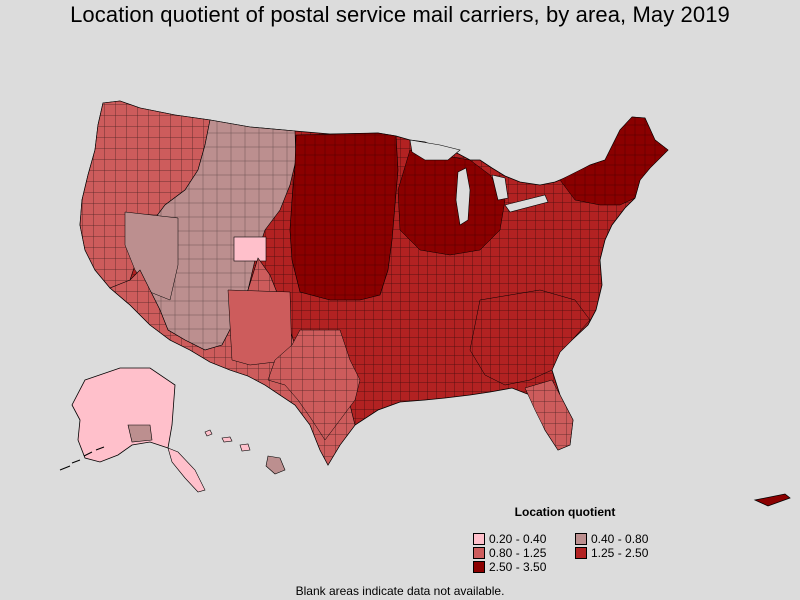 The width and height of the screenshot is (800, 600). What do you see at coordinates (518, 553) in the screenshot?
I see `legend-label: 0.80 - 1.25` at bounding box center [518, 553].